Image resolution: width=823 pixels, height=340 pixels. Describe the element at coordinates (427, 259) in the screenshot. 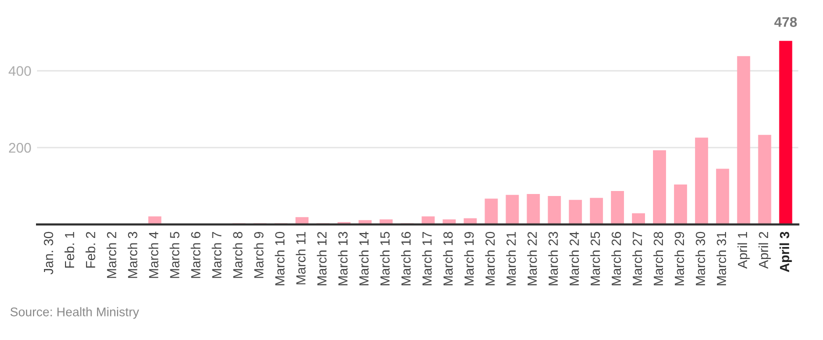

I see `x-tick-label: March 17` at that location.